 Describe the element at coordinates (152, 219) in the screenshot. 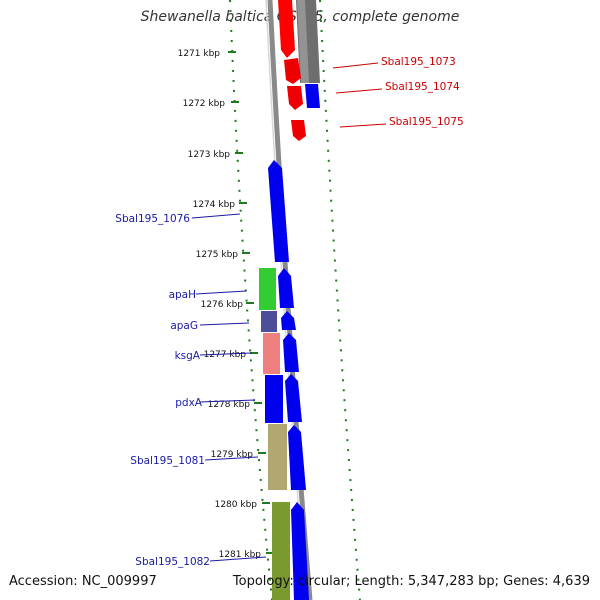

I see `gene-label-left: Sbal195_1076` at that location.